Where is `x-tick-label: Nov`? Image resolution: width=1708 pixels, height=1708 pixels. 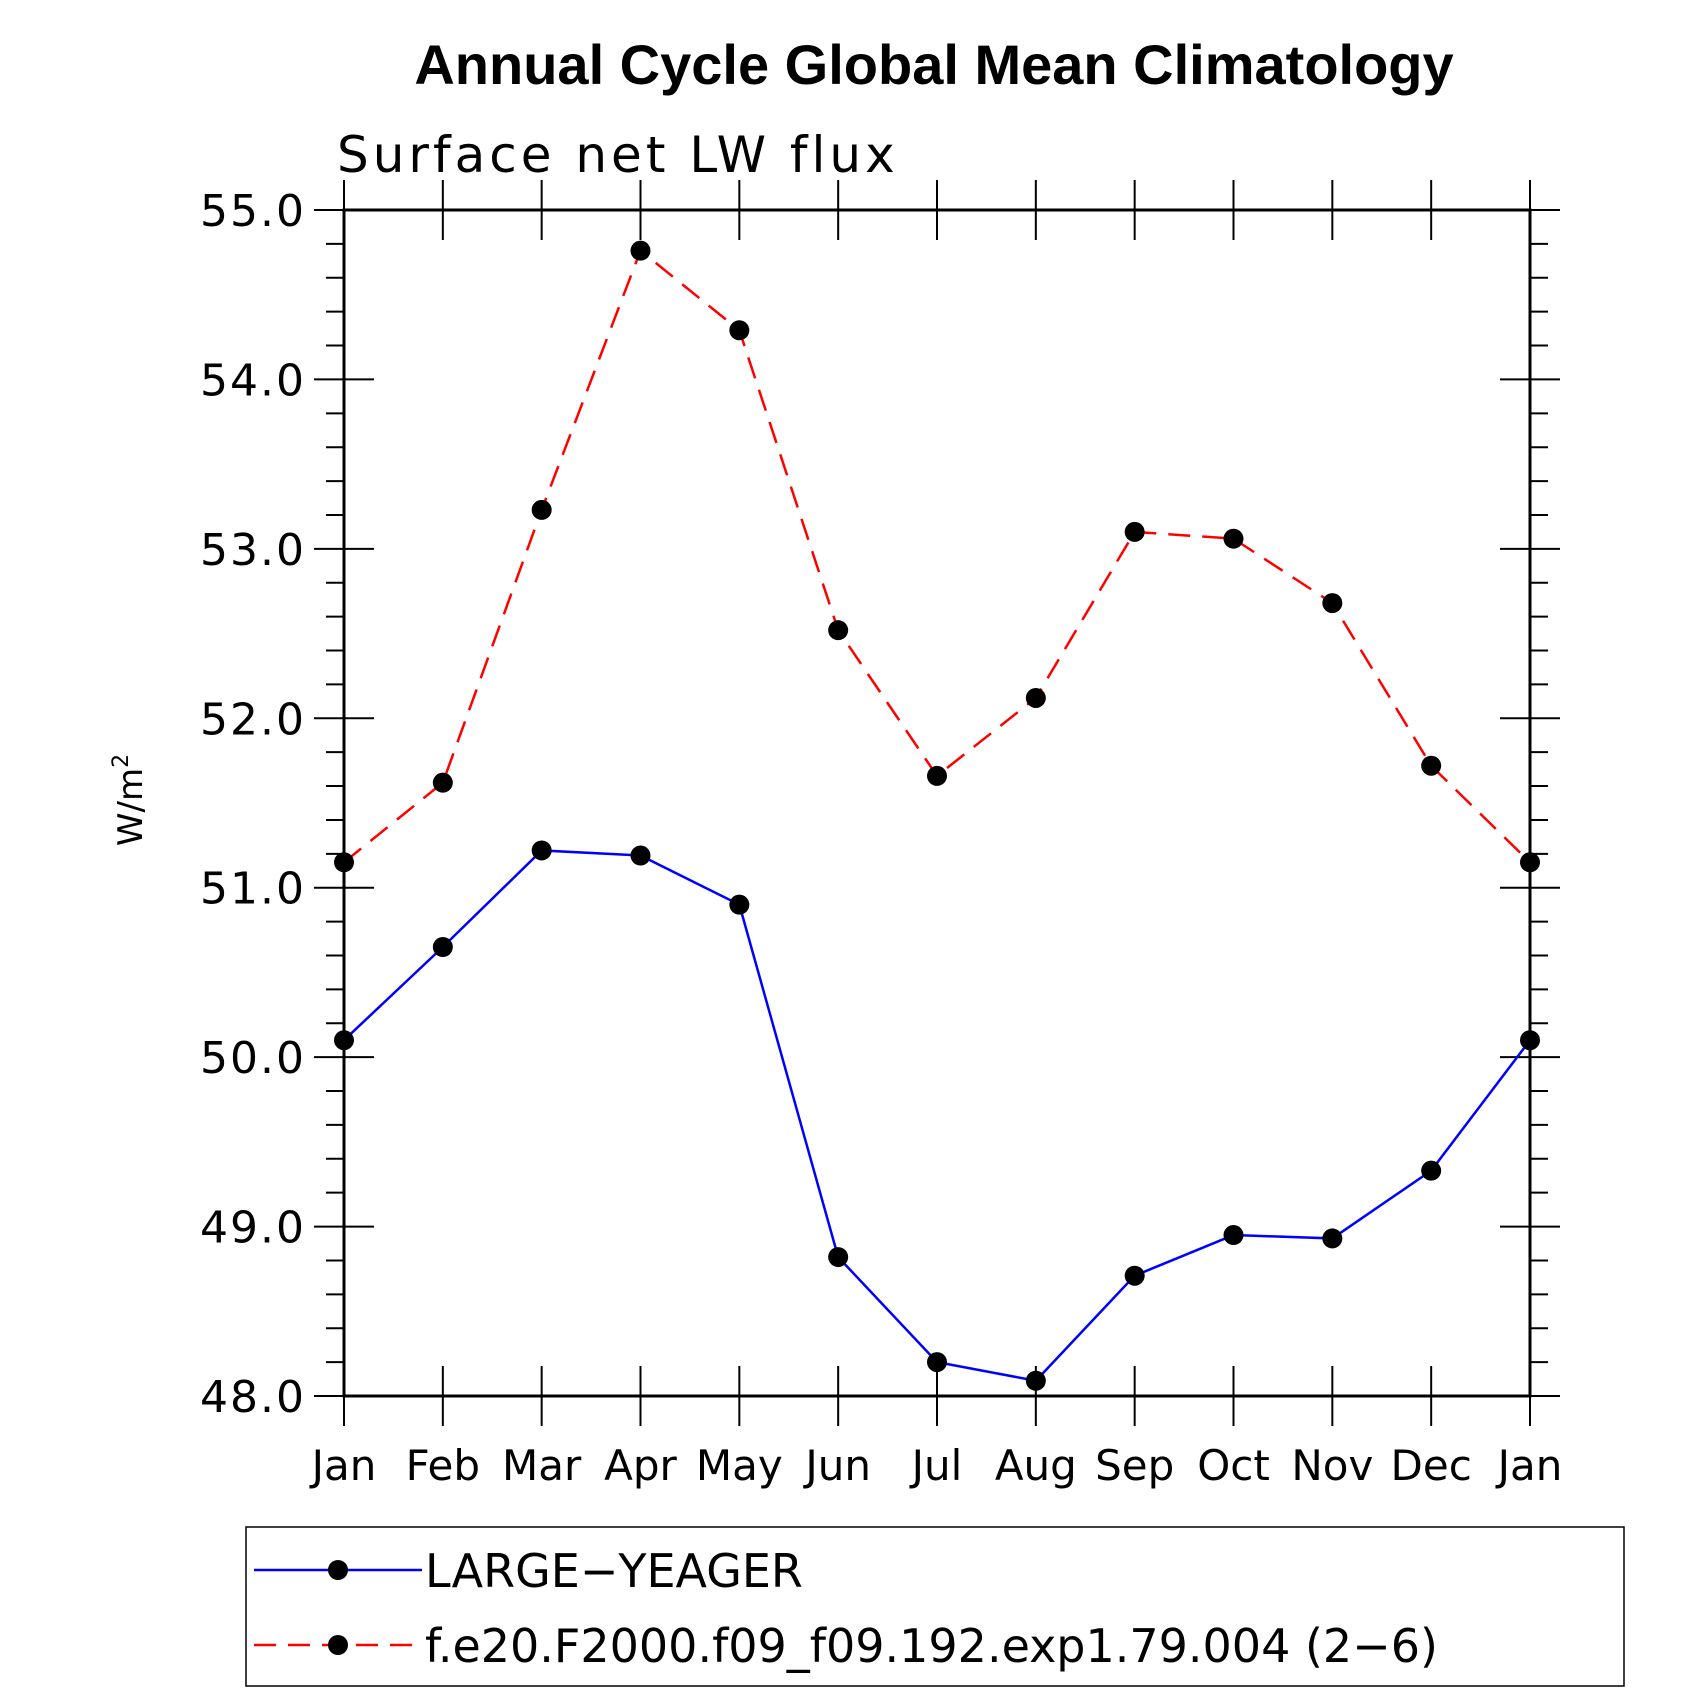 x-tick-label: Nov is located at coordinates (1332, 1465).